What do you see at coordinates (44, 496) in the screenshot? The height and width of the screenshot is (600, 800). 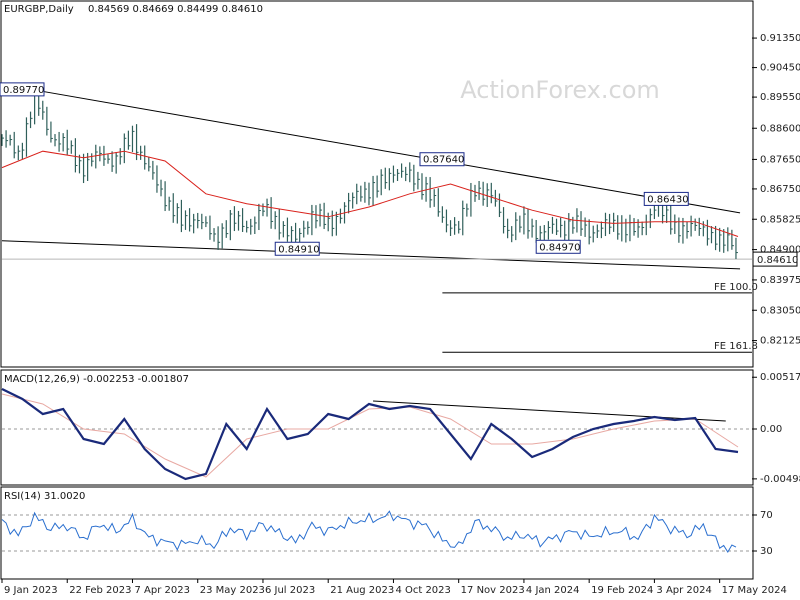 I see `rsi-header: RSI(14) 31.0020` at bounding box center [44, 496].